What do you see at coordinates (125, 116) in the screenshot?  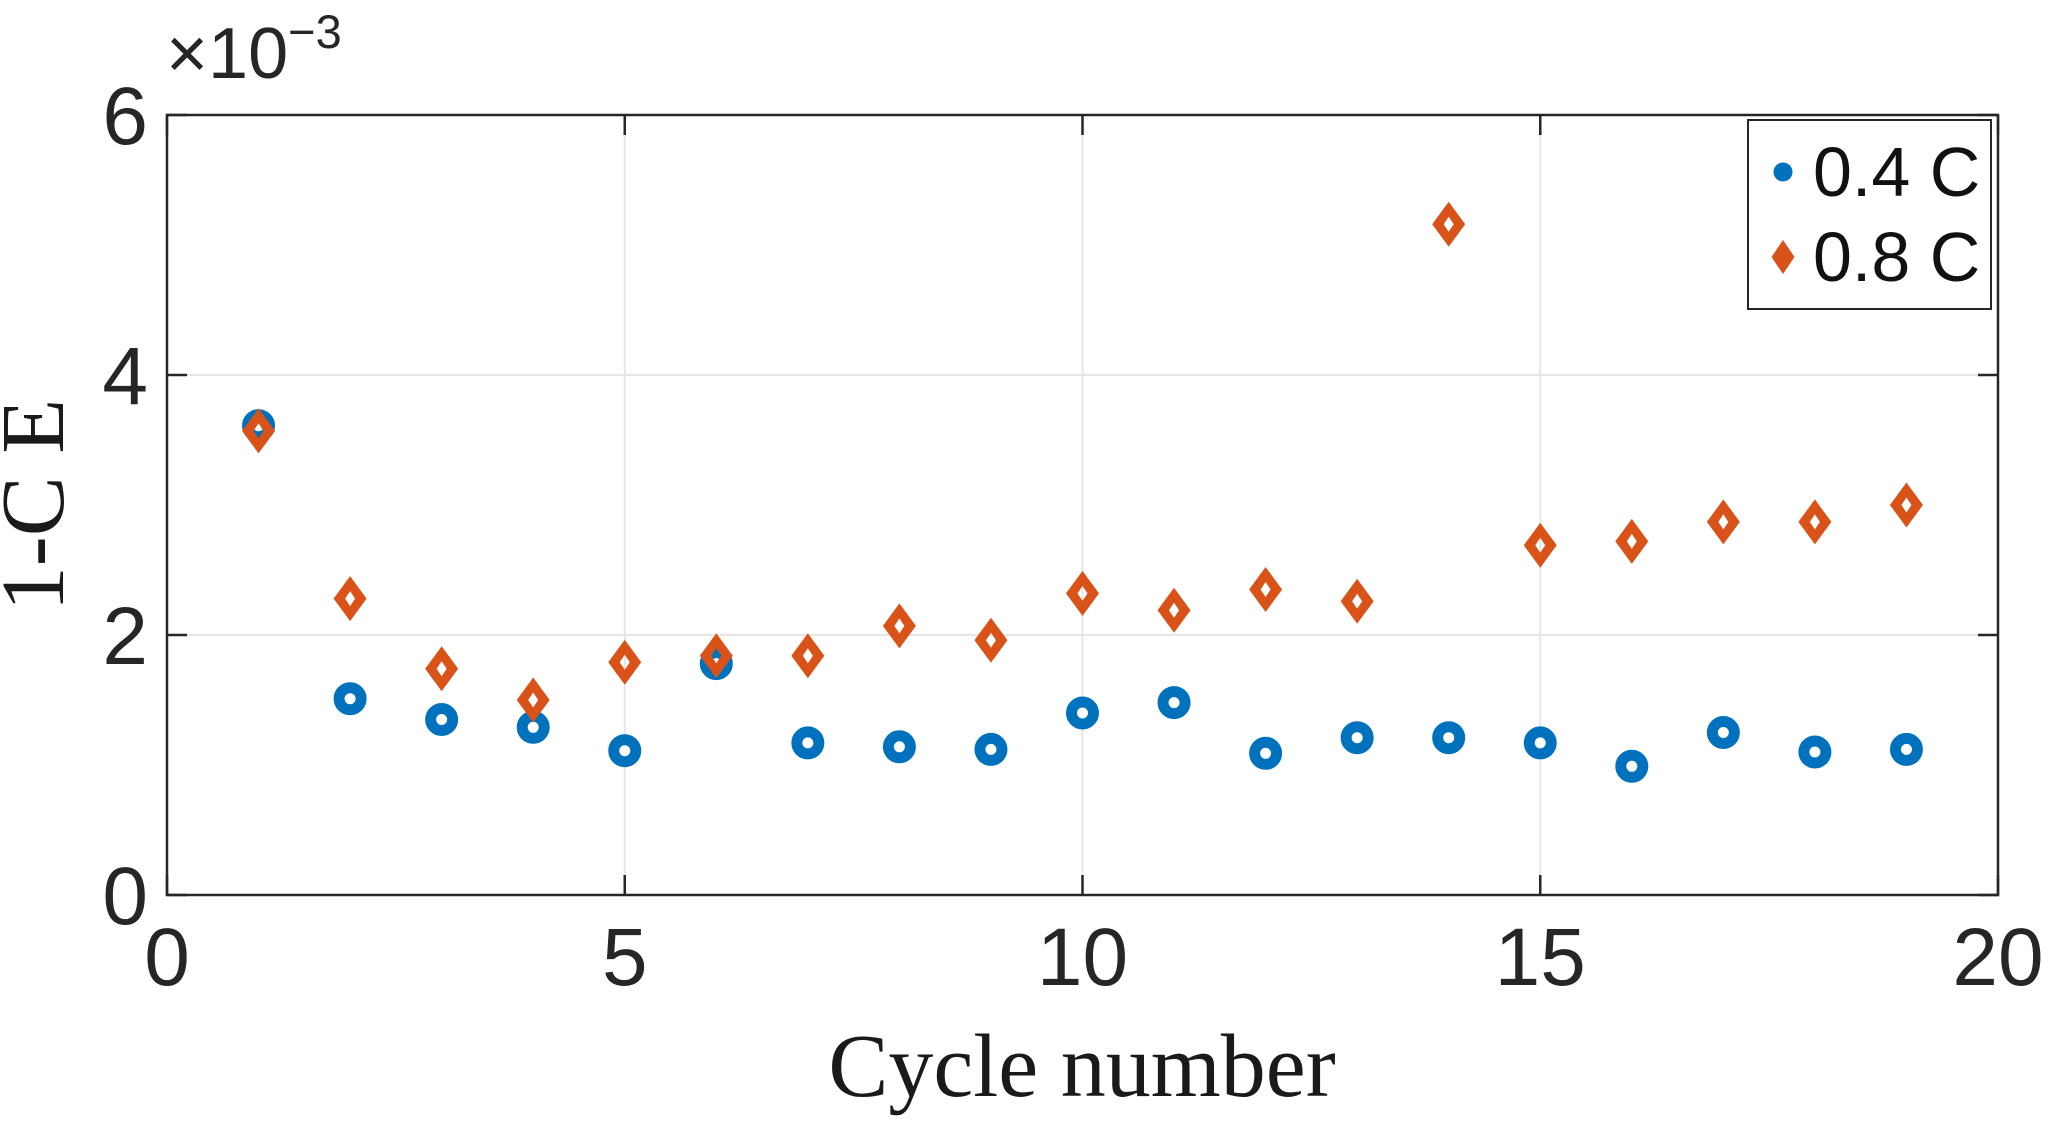 I see `y-tick-label: 6` at bounding box center [125, 116].